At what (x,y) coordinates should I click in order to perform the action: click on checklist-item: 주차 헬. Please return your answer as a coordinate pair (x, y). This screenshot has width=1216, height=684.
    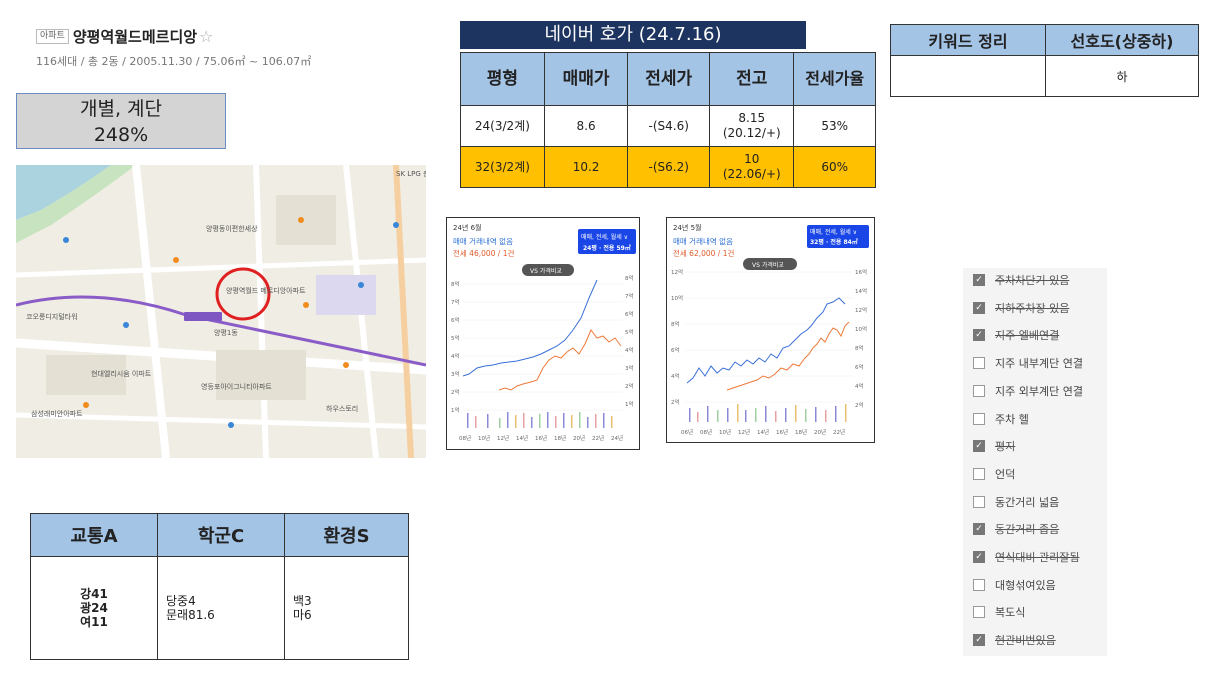
    Looking at the image, I should click on (1001, 419).